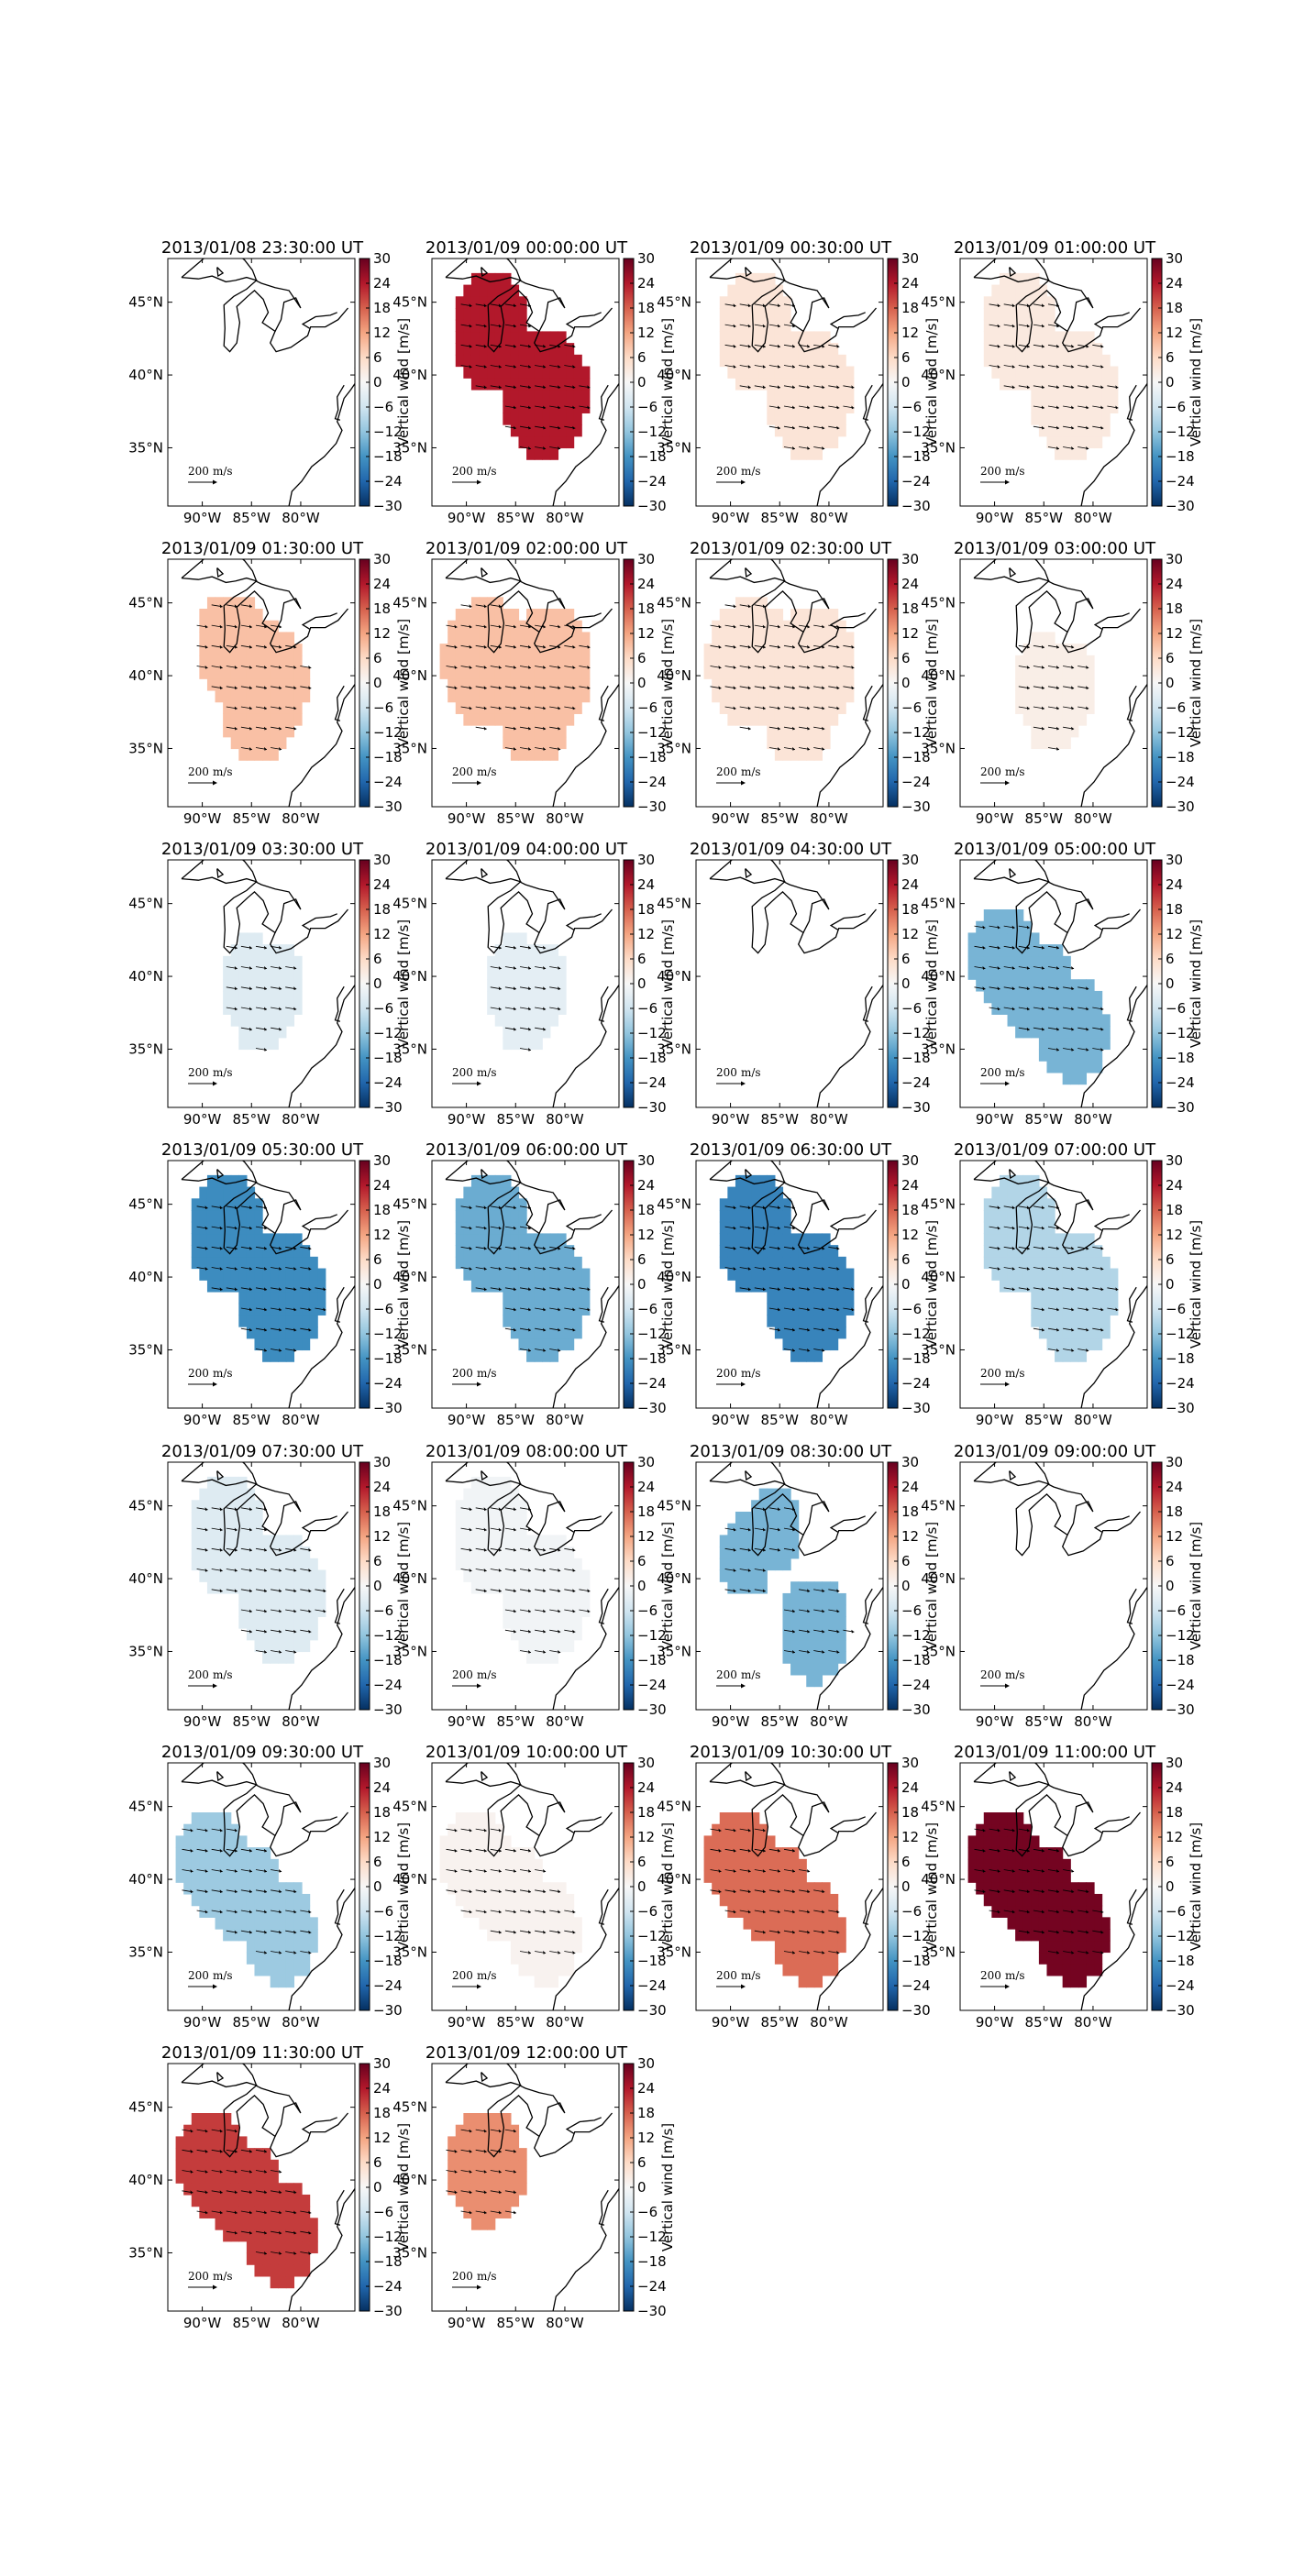 The image size is (1293, 2576). What do you see at coordinates (526, 849) in the screenshot?
I see `panel-title: 2013/01/09 04:00:00 UT` at bounding box center [526, 849].